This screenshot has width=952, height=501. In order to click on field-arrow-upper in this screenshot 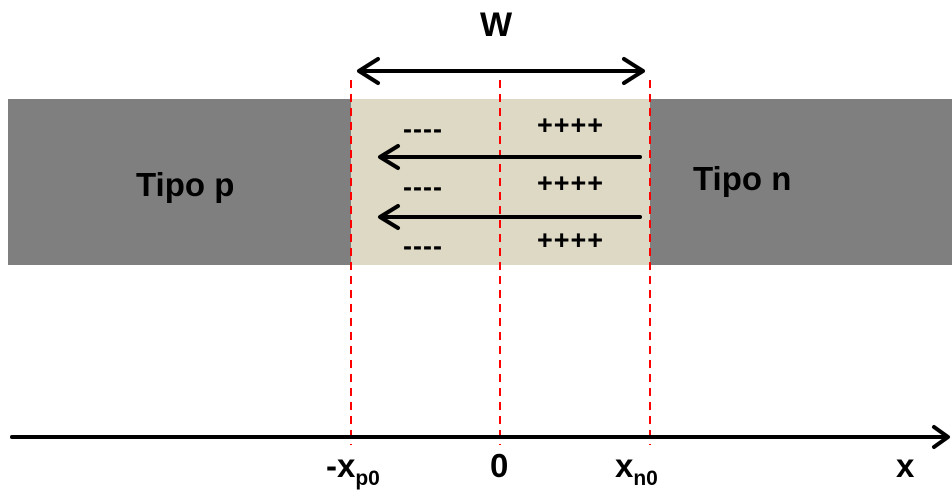, I will do `click(510, 157)`.